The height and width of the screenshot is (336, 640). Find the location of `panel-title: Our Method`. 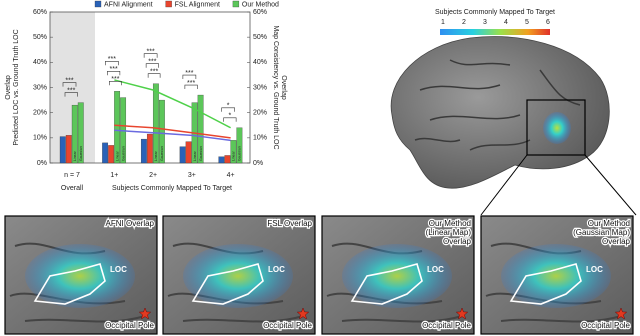

panel-title: Our Method is located at coordinates (609, 223).